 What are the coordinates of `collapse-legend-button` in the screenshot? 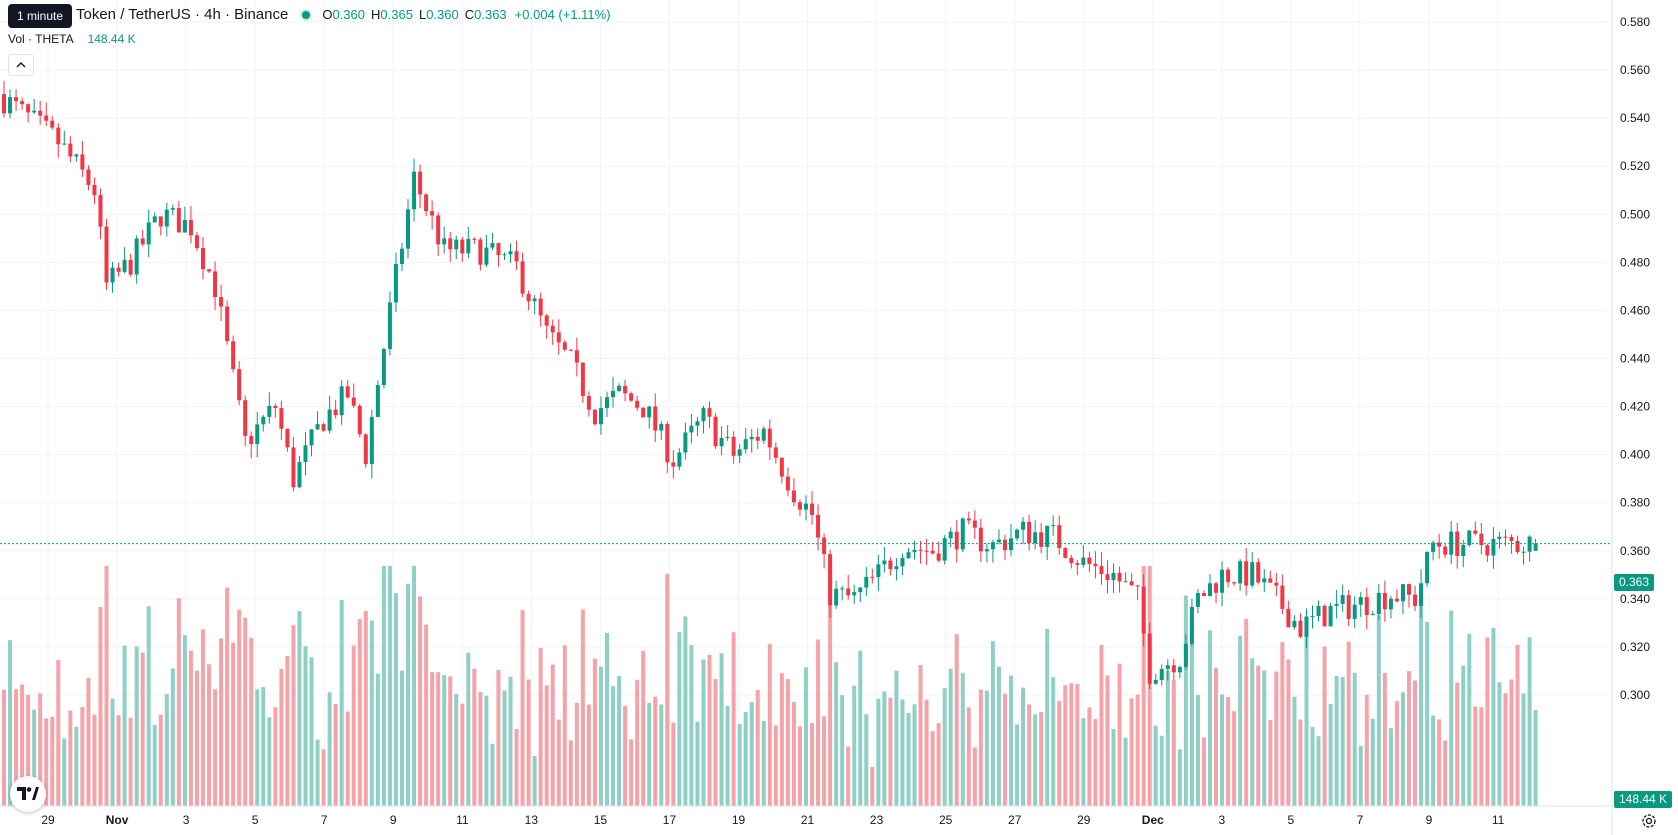 It's located at (21, 65).